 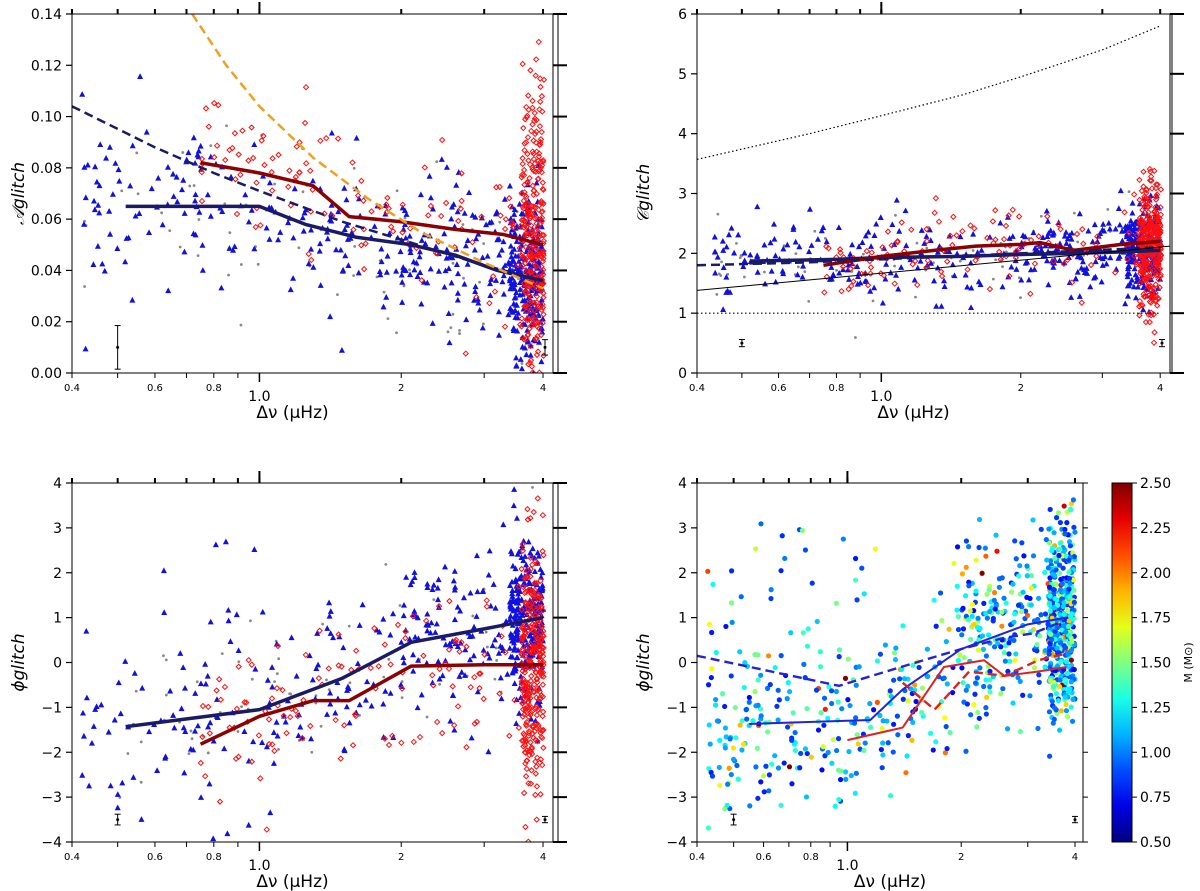 What do you see at coordinates (118, 347) in the screenshot?
I see `error-point` at bounding box center [118, 347].